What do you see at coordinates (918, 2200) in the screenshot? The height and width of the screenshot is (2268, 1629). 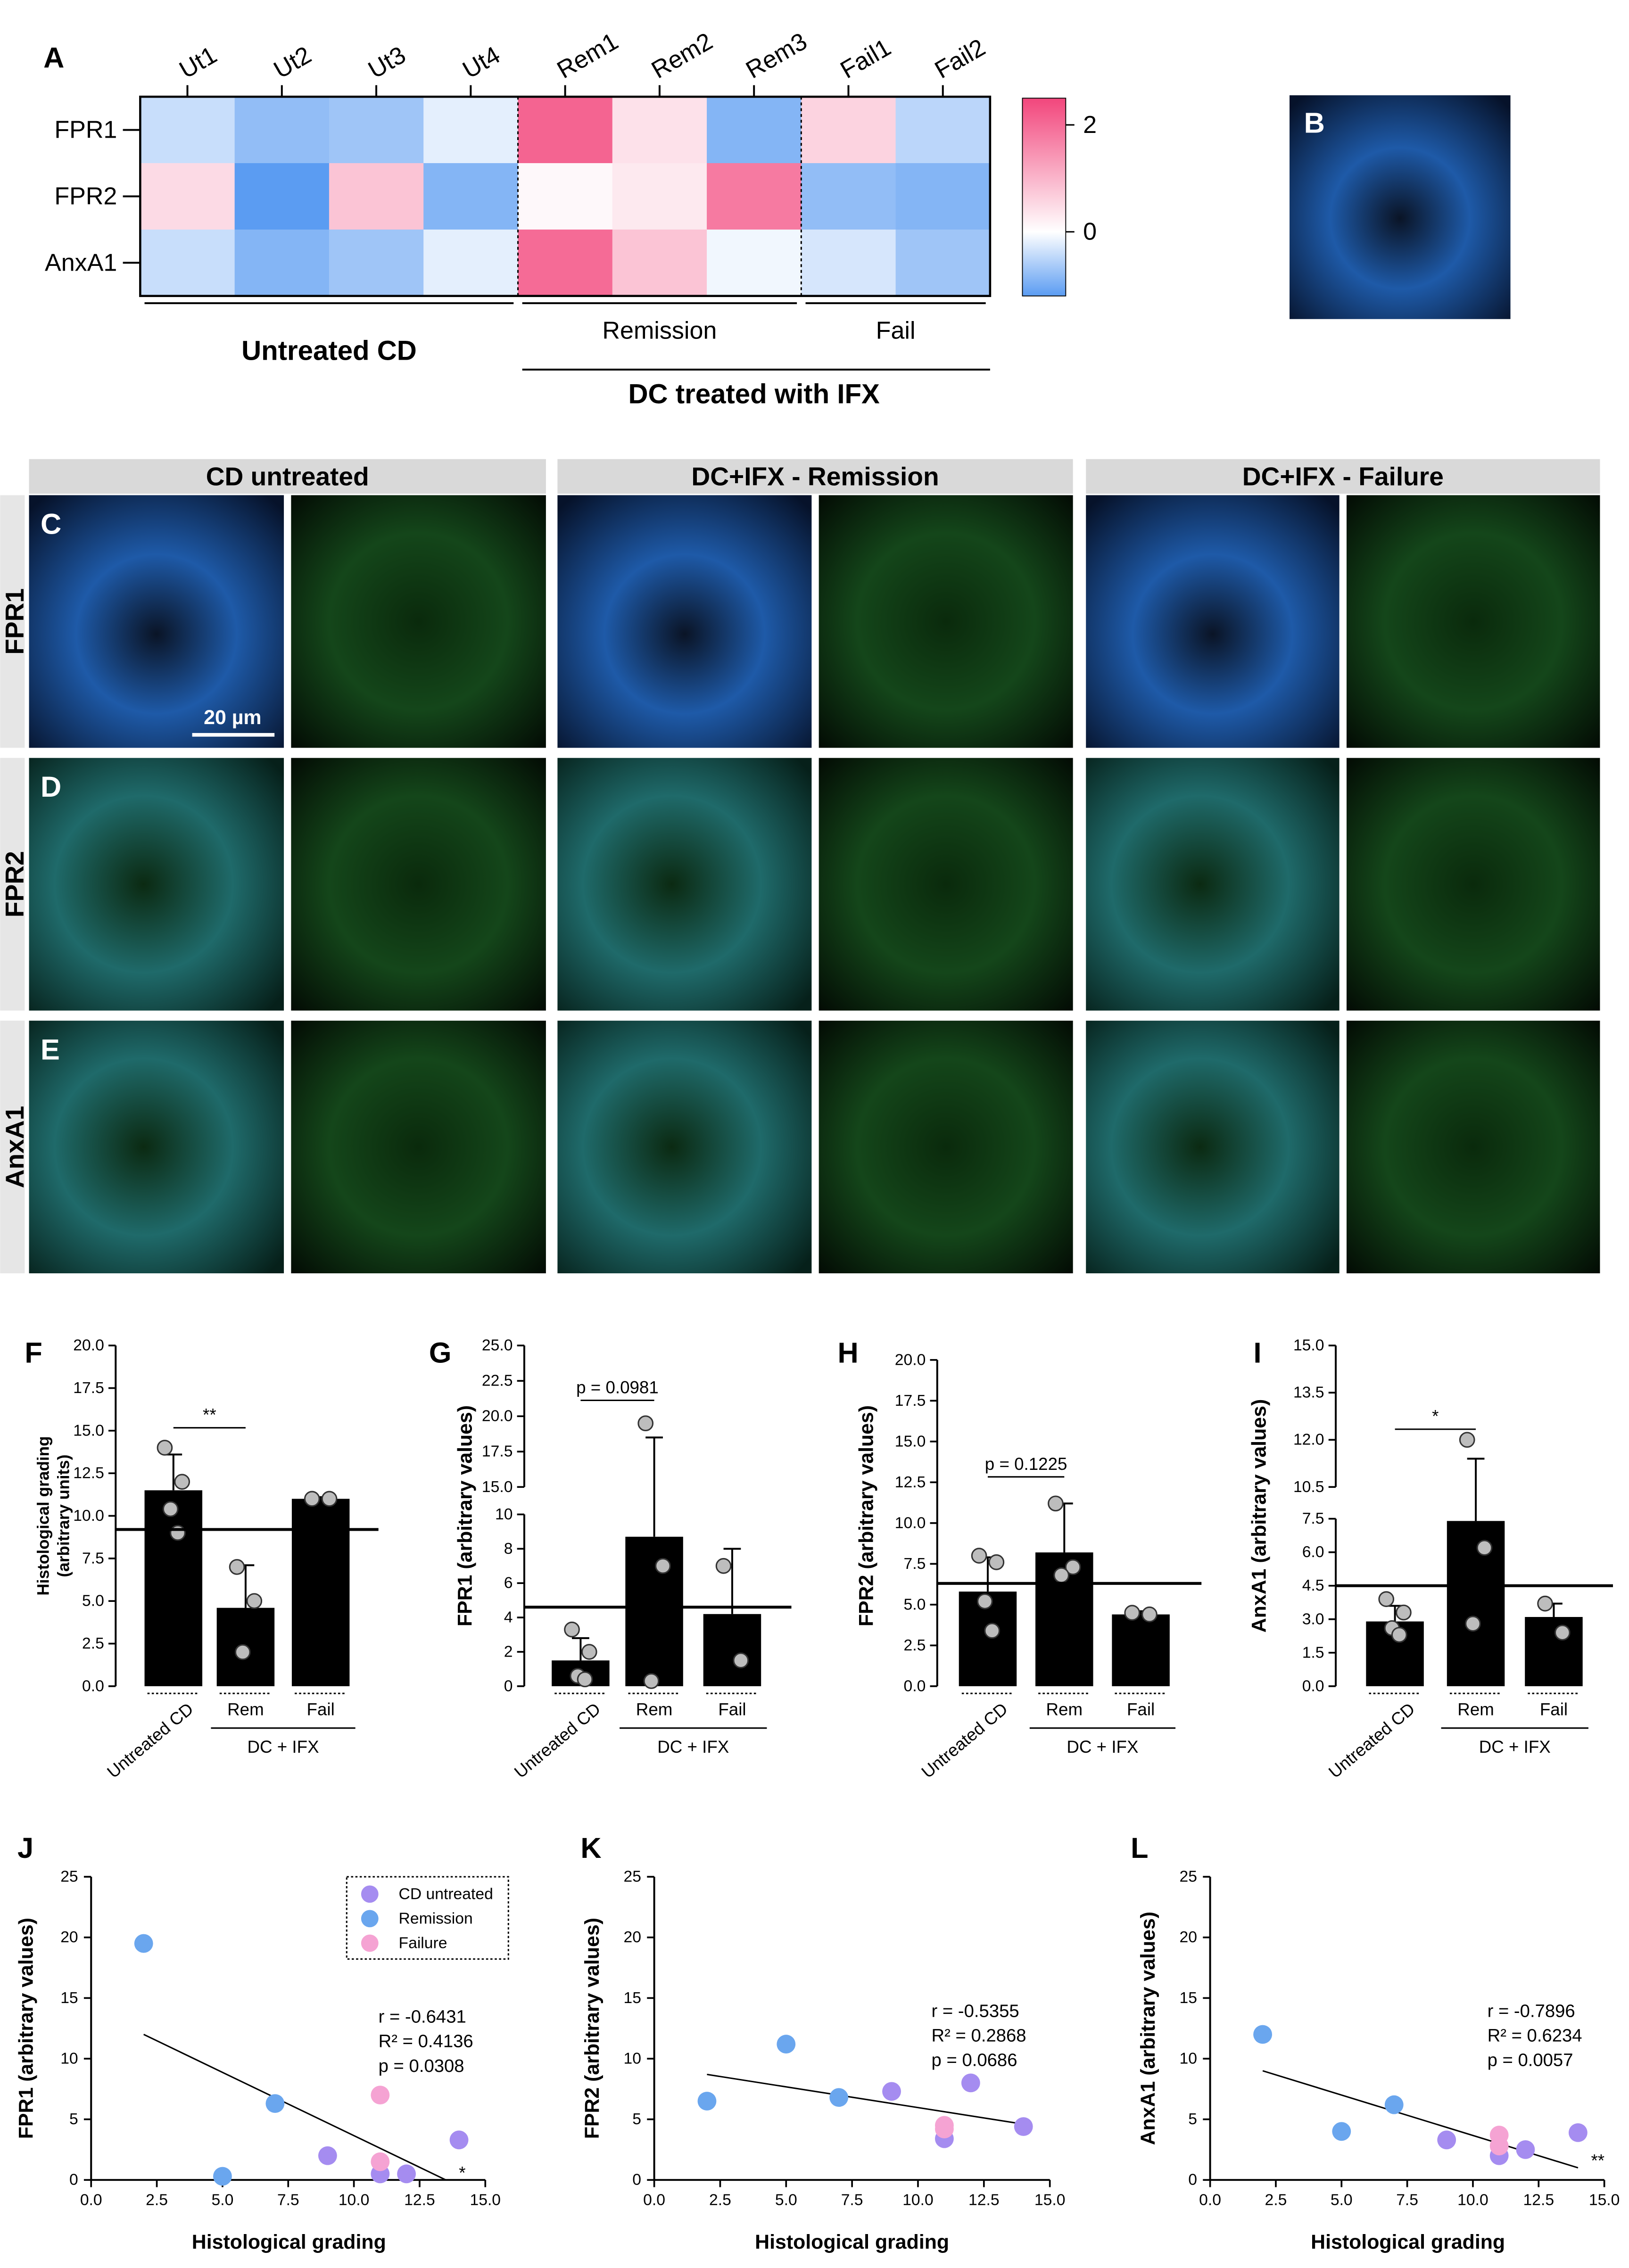 I see `x-tick-label: 10.0` at bounding box center [918, 2200].